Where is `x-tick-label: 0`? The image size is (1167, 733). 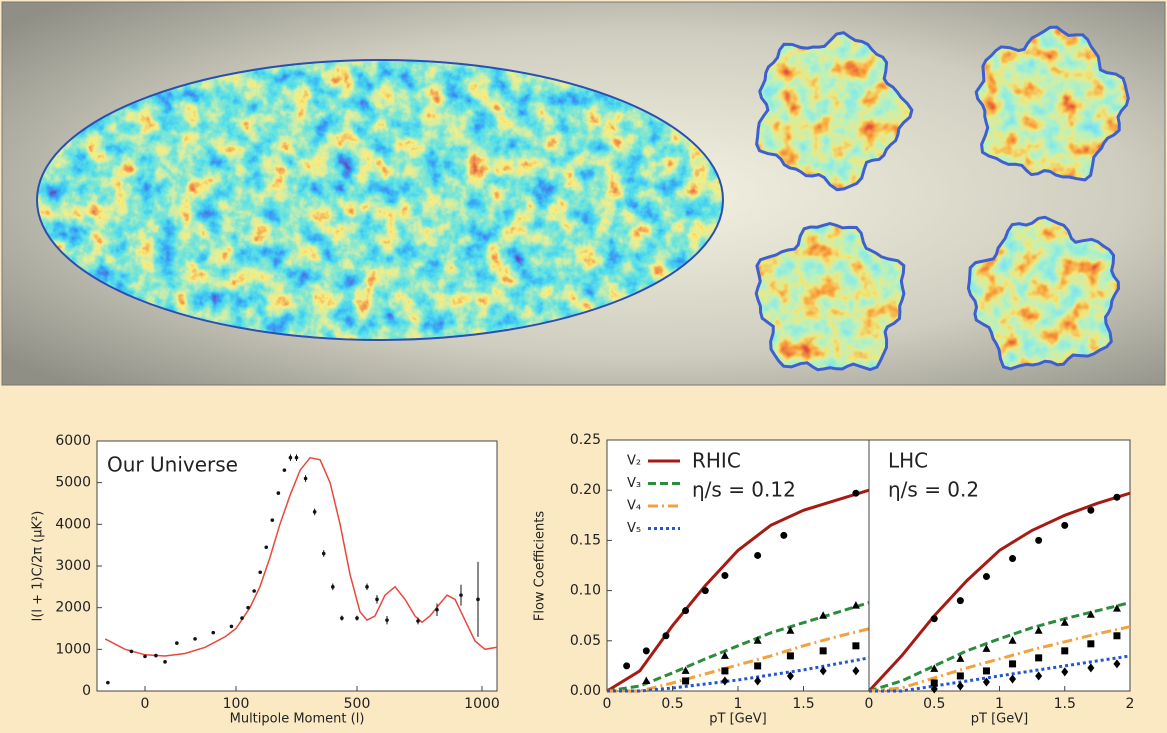
x-tick-label: 0 is located at coordinates (145, 704).